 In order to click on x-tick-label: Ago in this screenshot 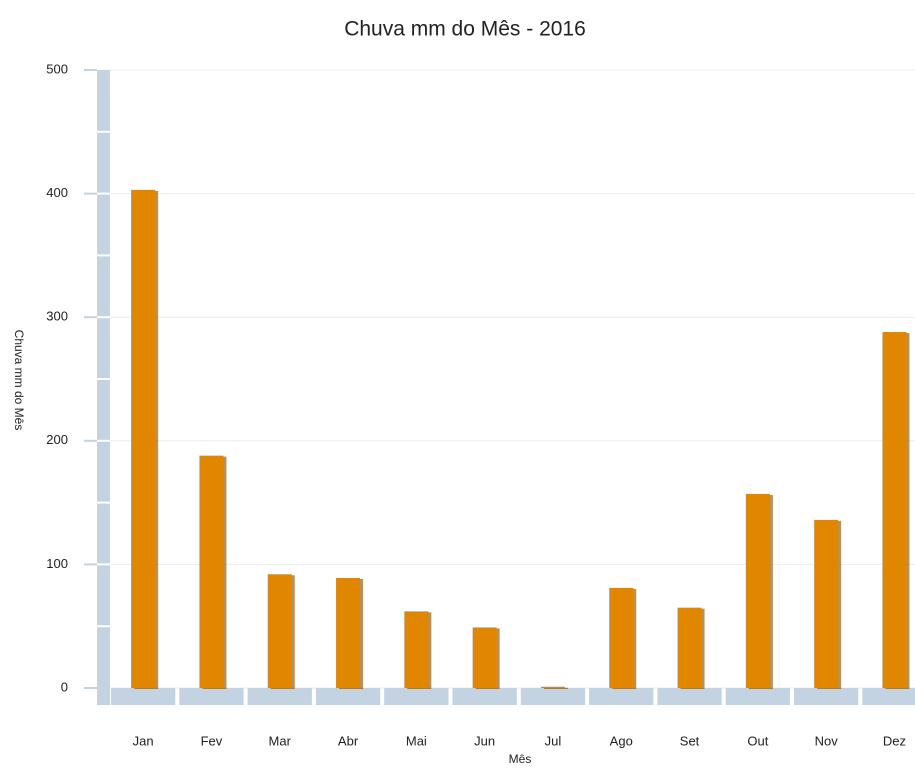, I will do `click(621, 740)`.